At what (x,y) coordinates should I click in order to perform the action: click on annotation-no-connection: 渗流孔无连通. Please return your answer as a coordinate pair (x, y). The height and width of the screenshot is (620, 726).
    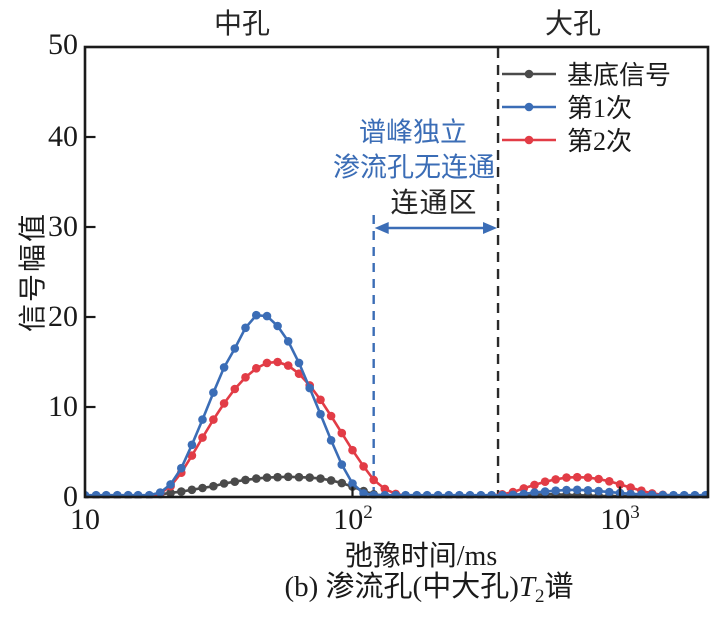
    Looking at the image, I should click on (414, 167).